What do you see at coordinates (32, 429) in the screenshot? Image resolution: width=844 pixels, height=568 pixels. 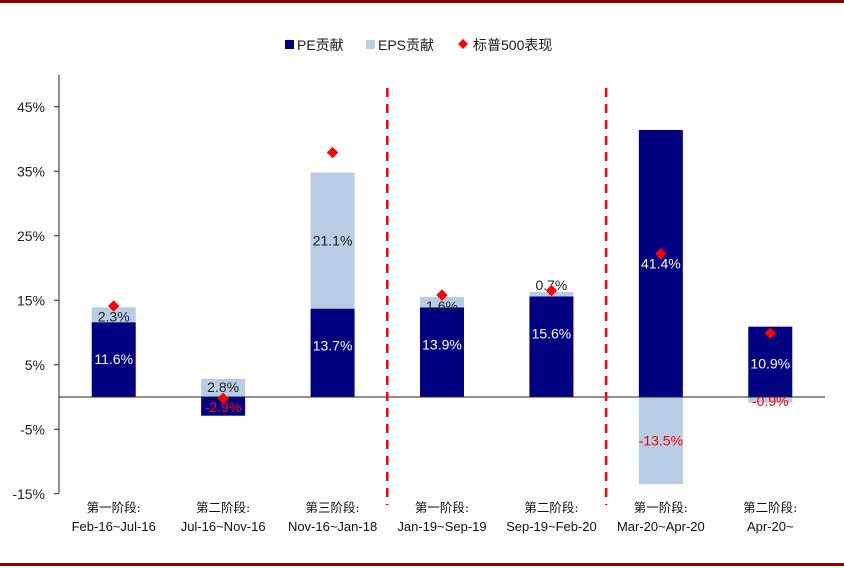 I see `y-tick-label: -5%` at bounding box center [32, 429].